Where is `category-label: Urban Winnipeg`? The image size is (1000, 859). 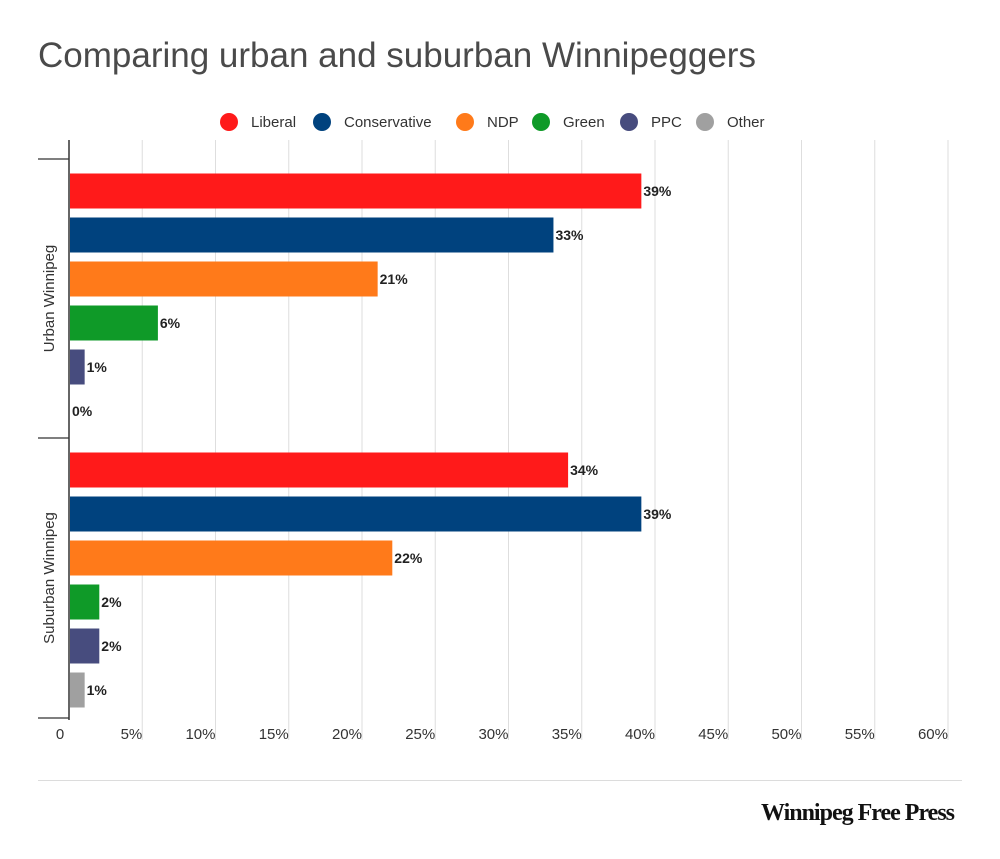 category-label: Urban Winnipeg is located at coordinates (49, 299).